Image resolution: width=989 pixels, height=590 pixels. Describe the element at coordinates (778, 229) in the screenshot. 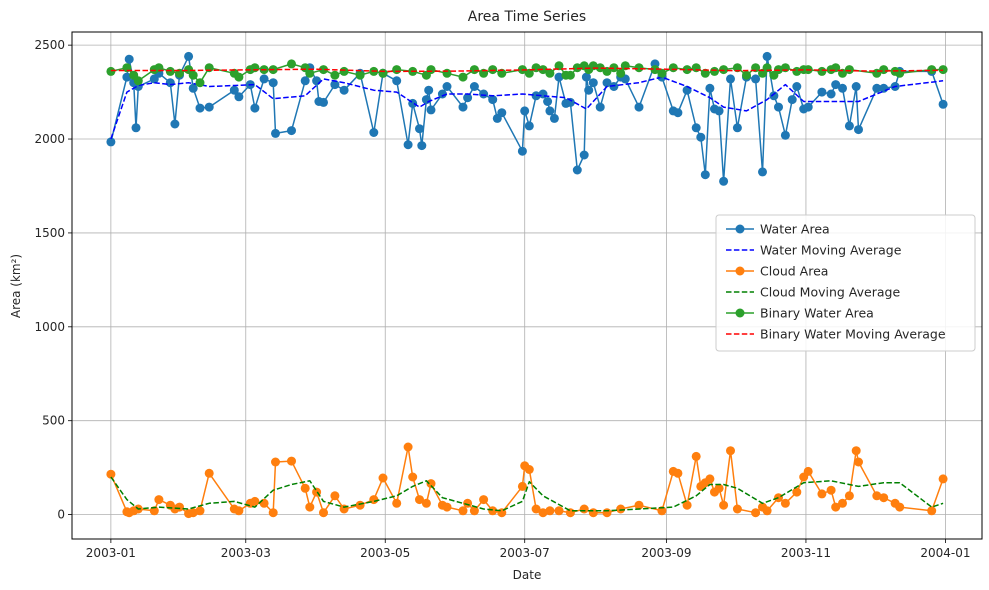

I see `legend-item-water-area: Water Area` at that location.